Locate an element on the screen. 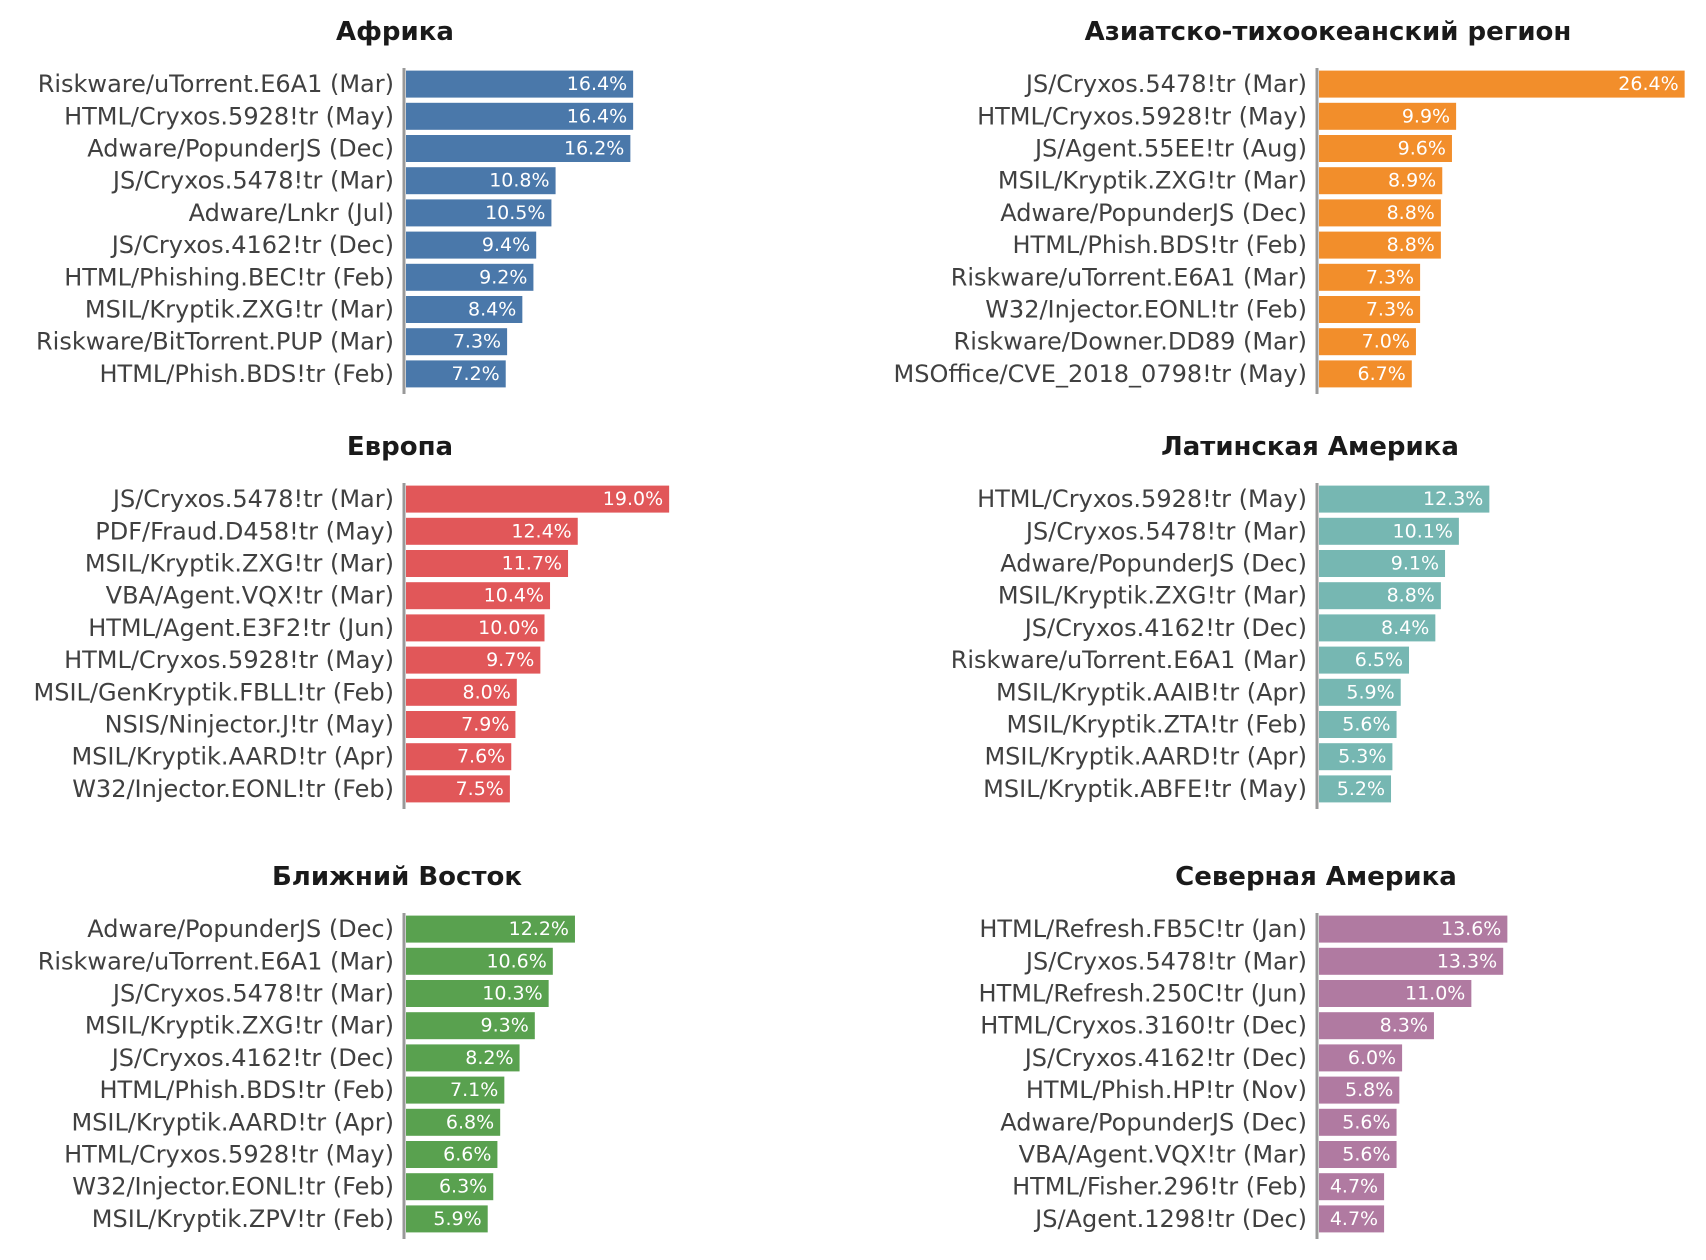  value-label: 6.3% is located at coordinates (463, 1187).